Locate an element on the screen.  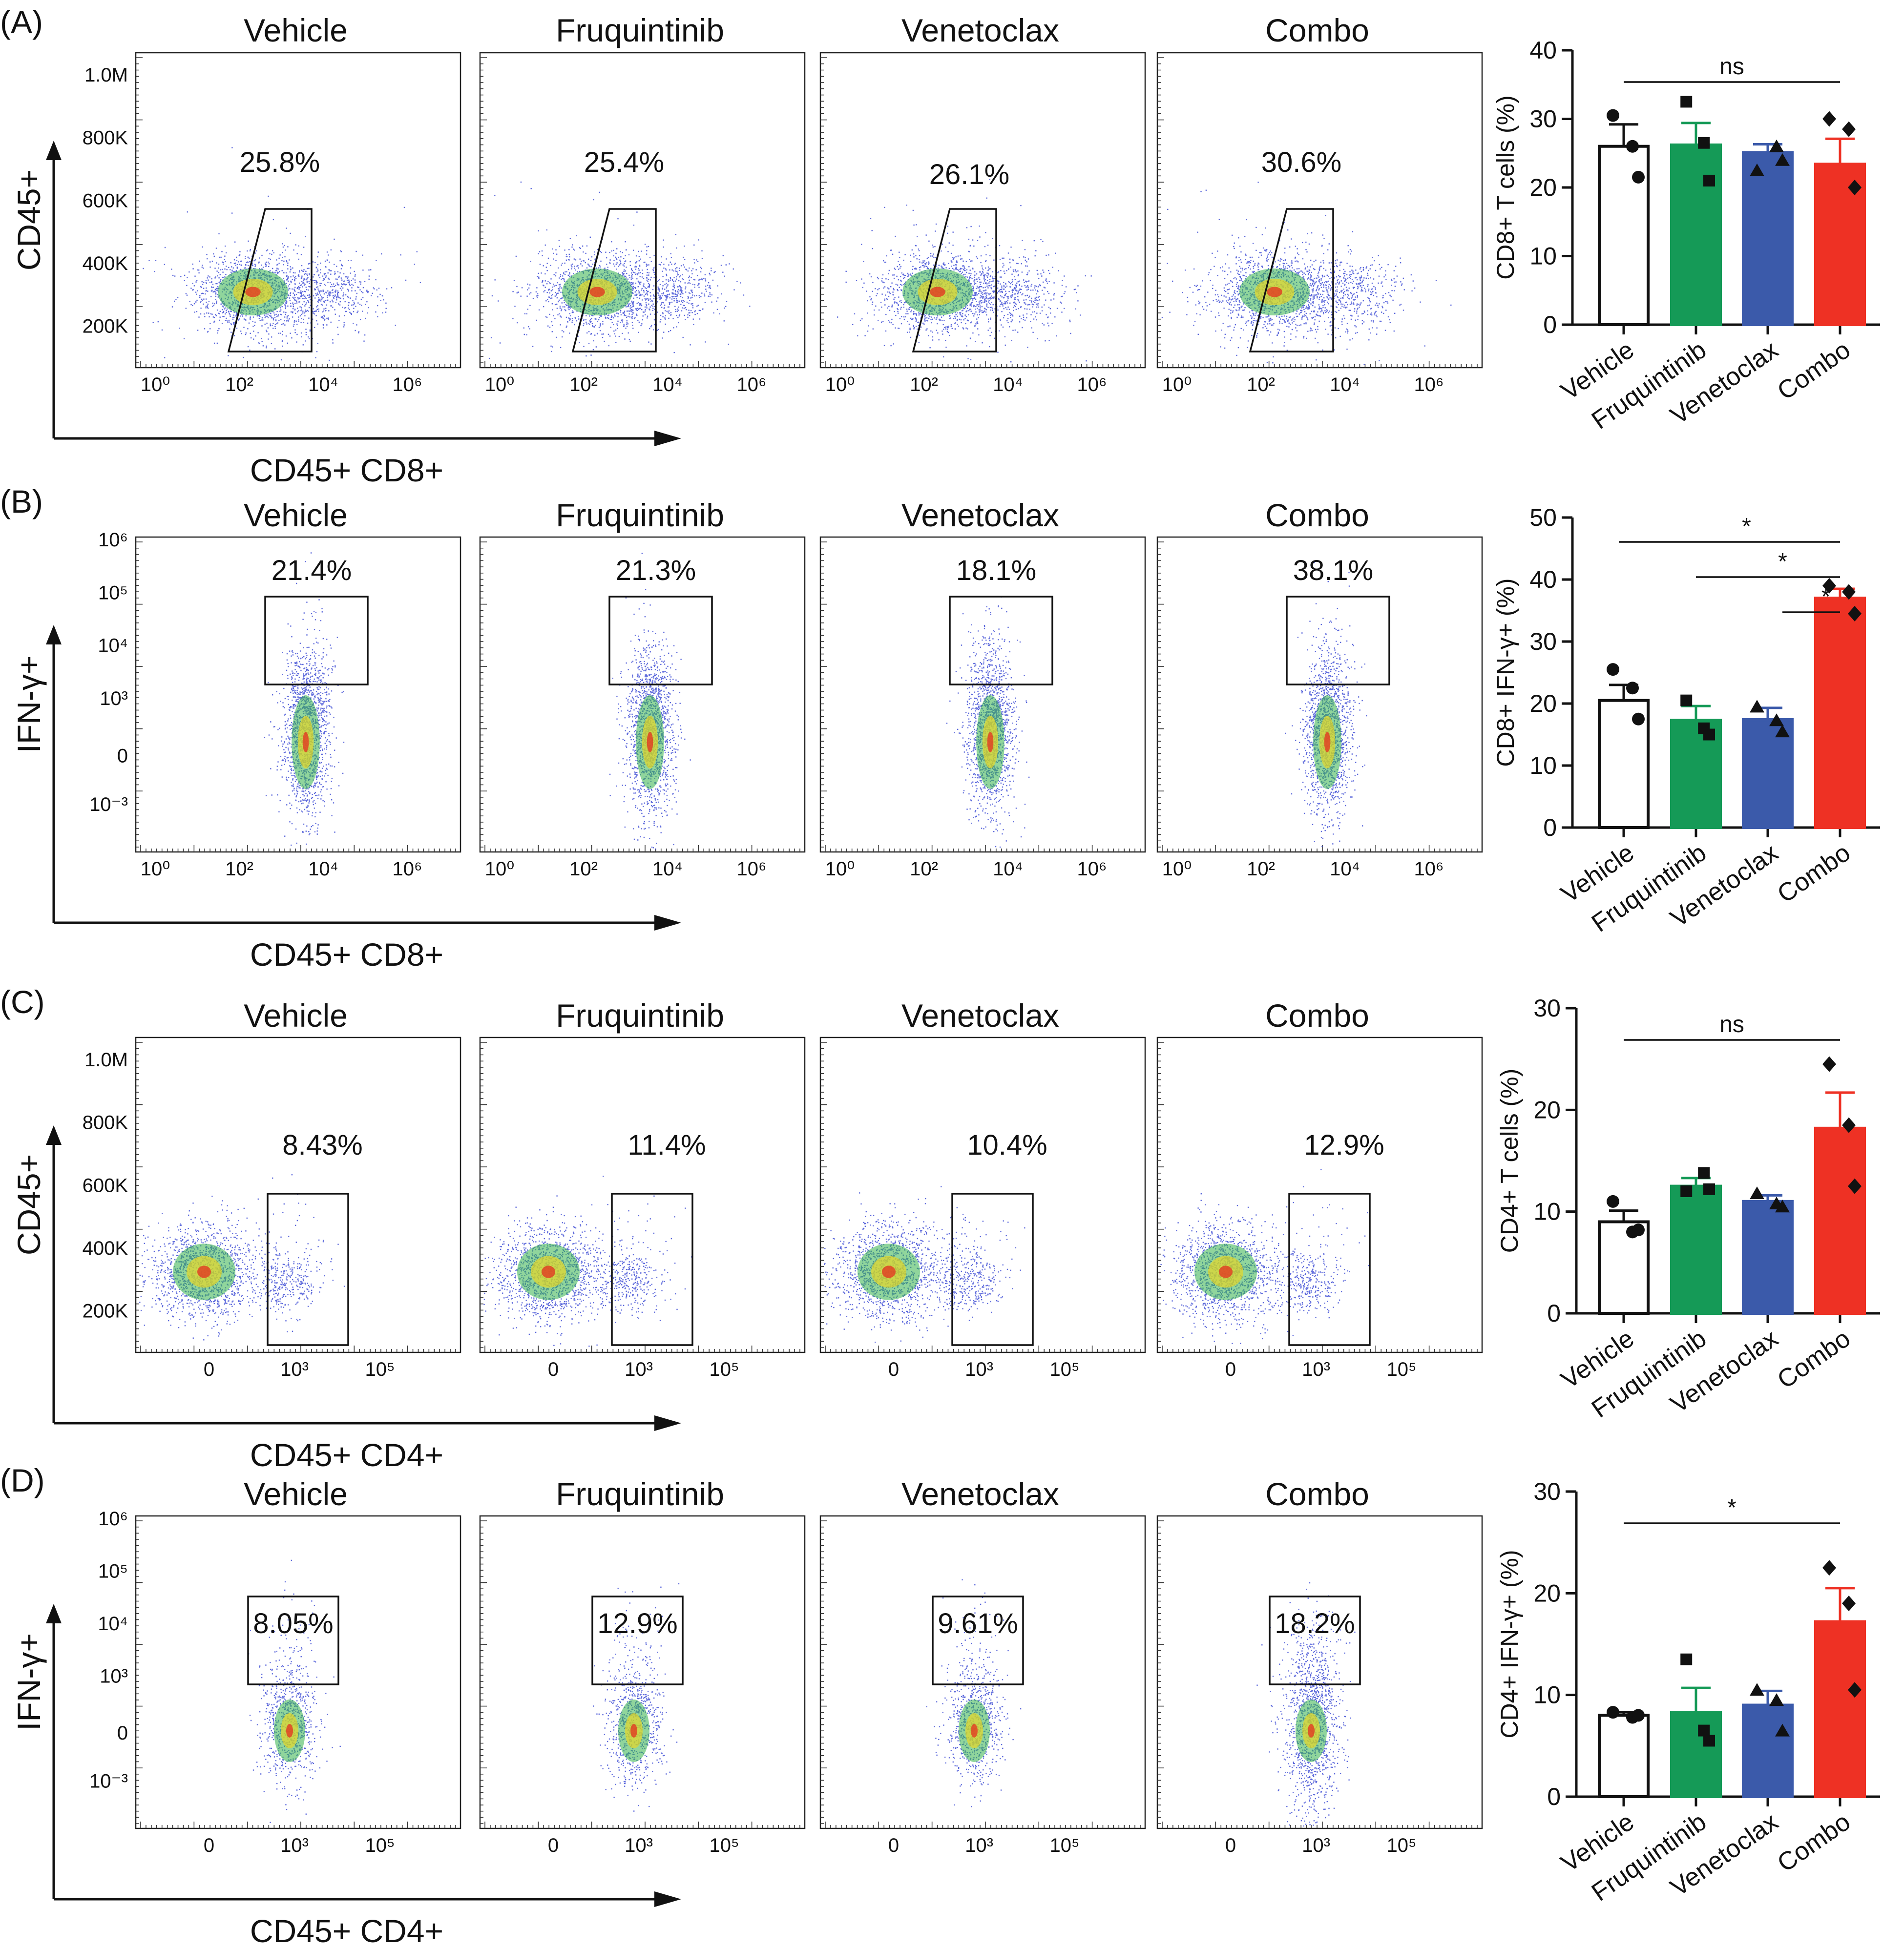
x-axis-title: CD45+ CD4+ is located at coordinates (346, 1455).